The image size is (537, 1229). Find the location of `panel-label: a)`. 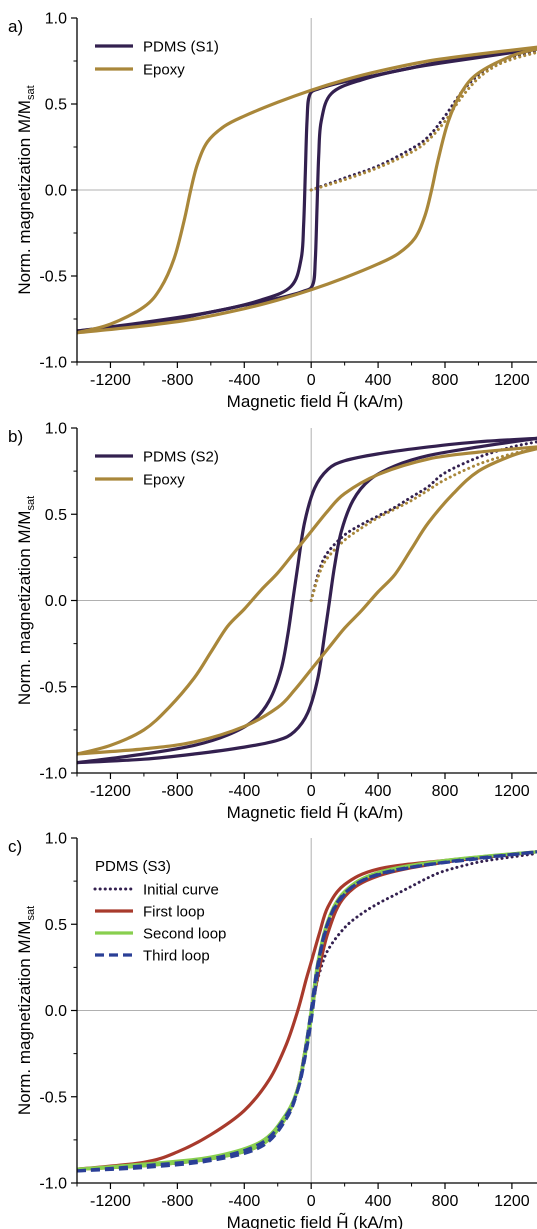

panel-label: a) is located at coordinates (15, 26).